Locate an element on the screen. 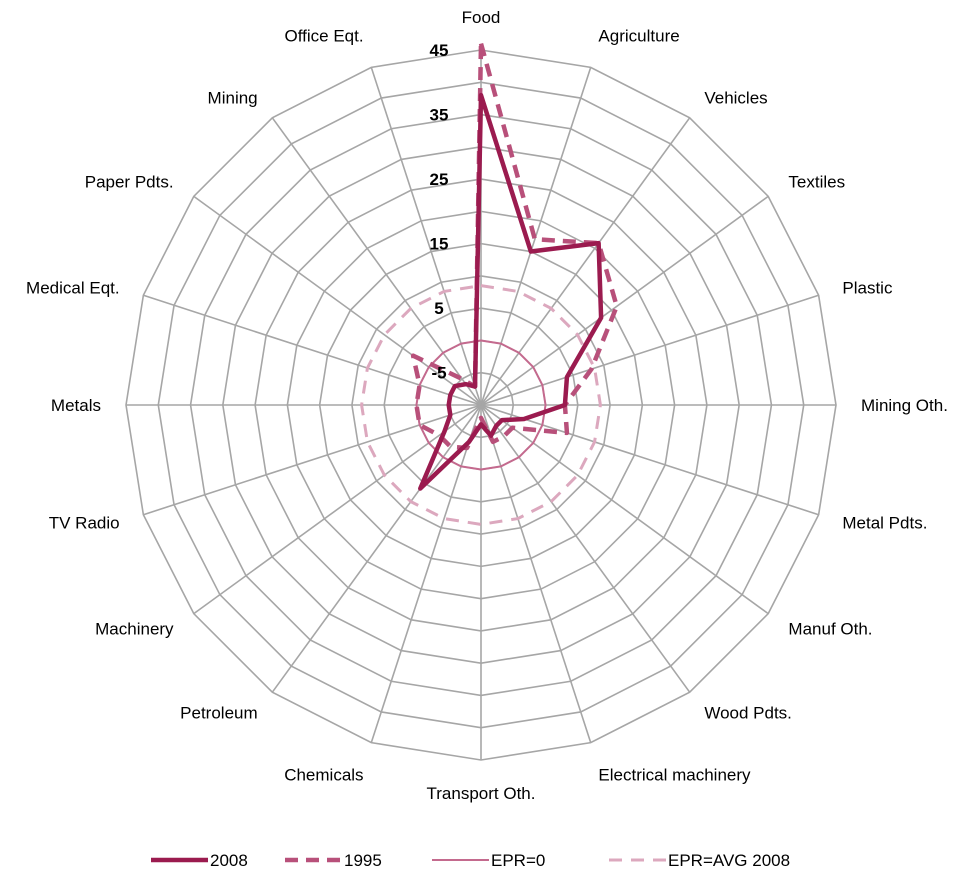 The height and width of the screenshot is (894, 963). series-line-2008 is located at coordinates (511, 291).